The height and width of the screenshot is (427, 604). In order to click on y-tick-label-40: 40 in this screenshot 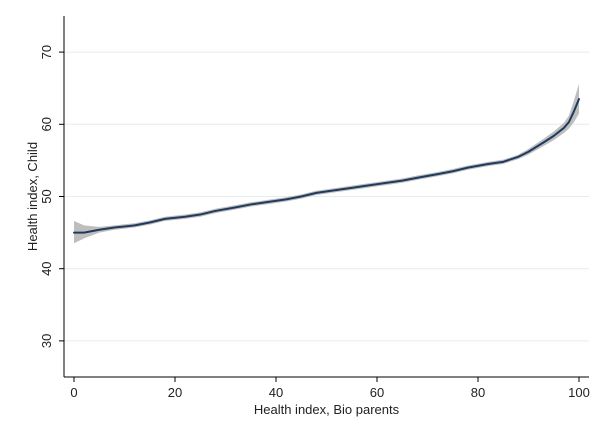, I will do `click(46, 268)`.